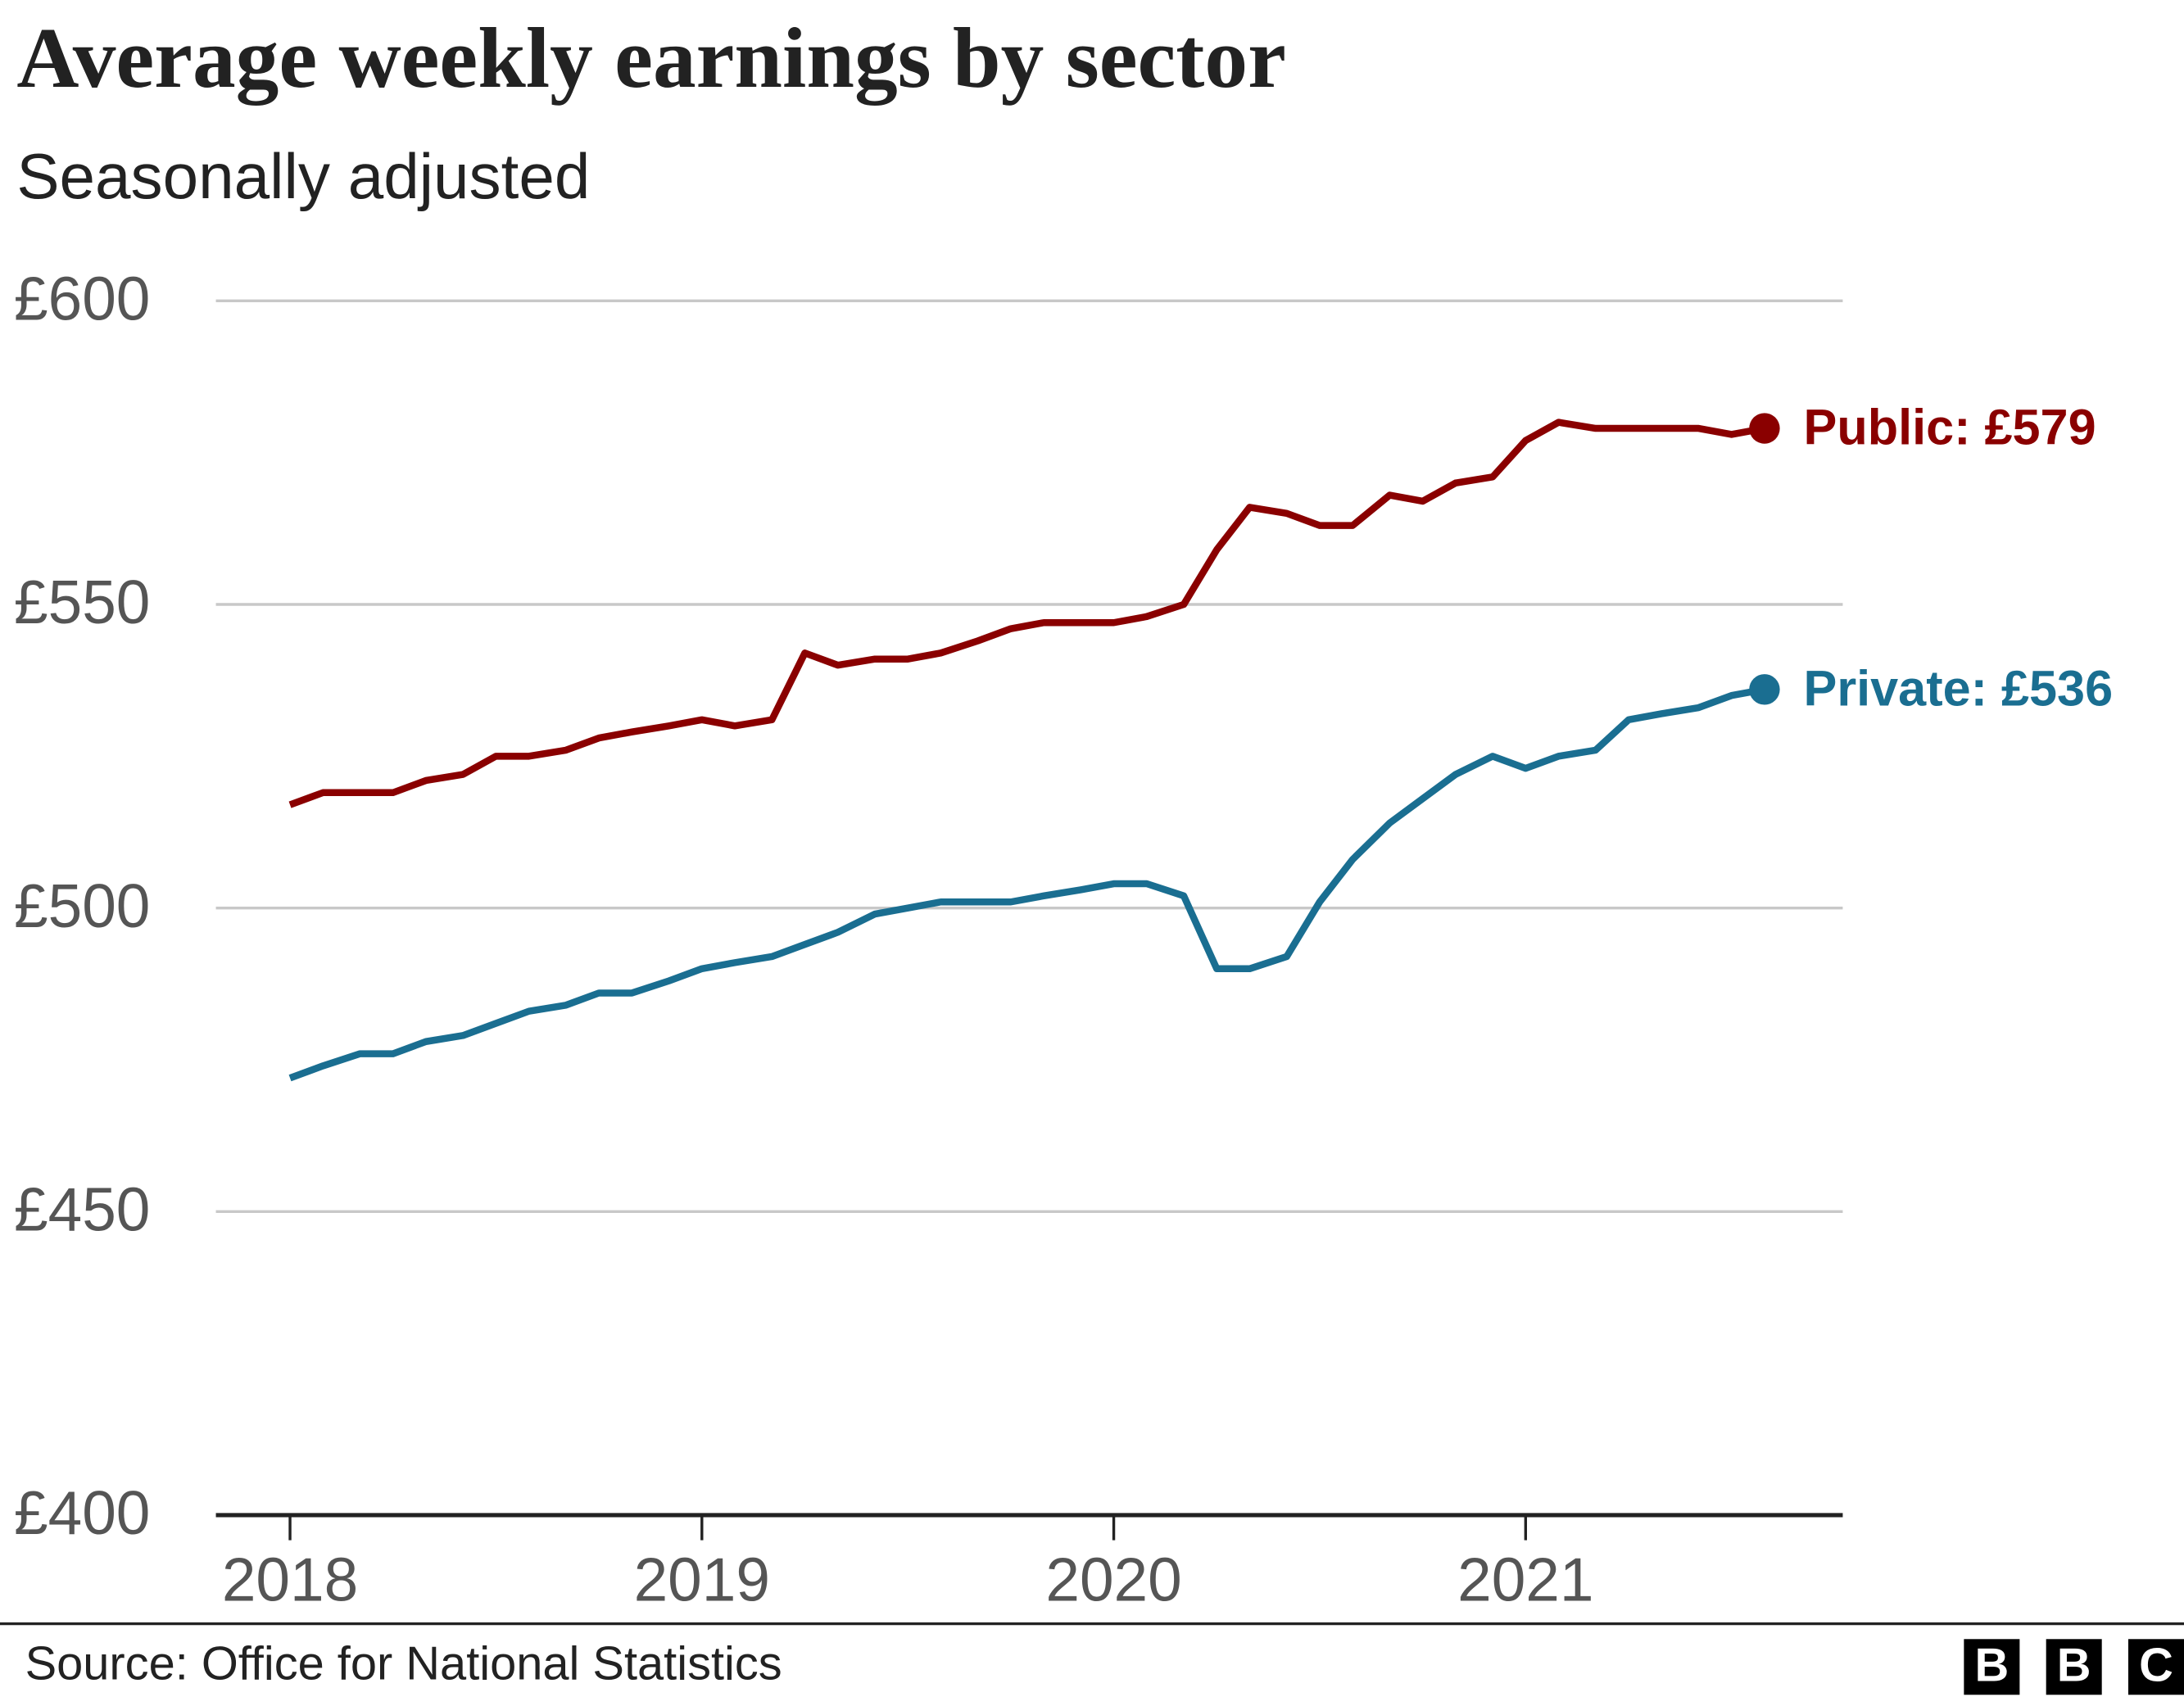 The width and height of the screenshot is (2184, 1706). What do you see at coordinates (1950, 427) in the screenshot?
I see `end-label: Public: £579` at bounding box center [1950, 427].